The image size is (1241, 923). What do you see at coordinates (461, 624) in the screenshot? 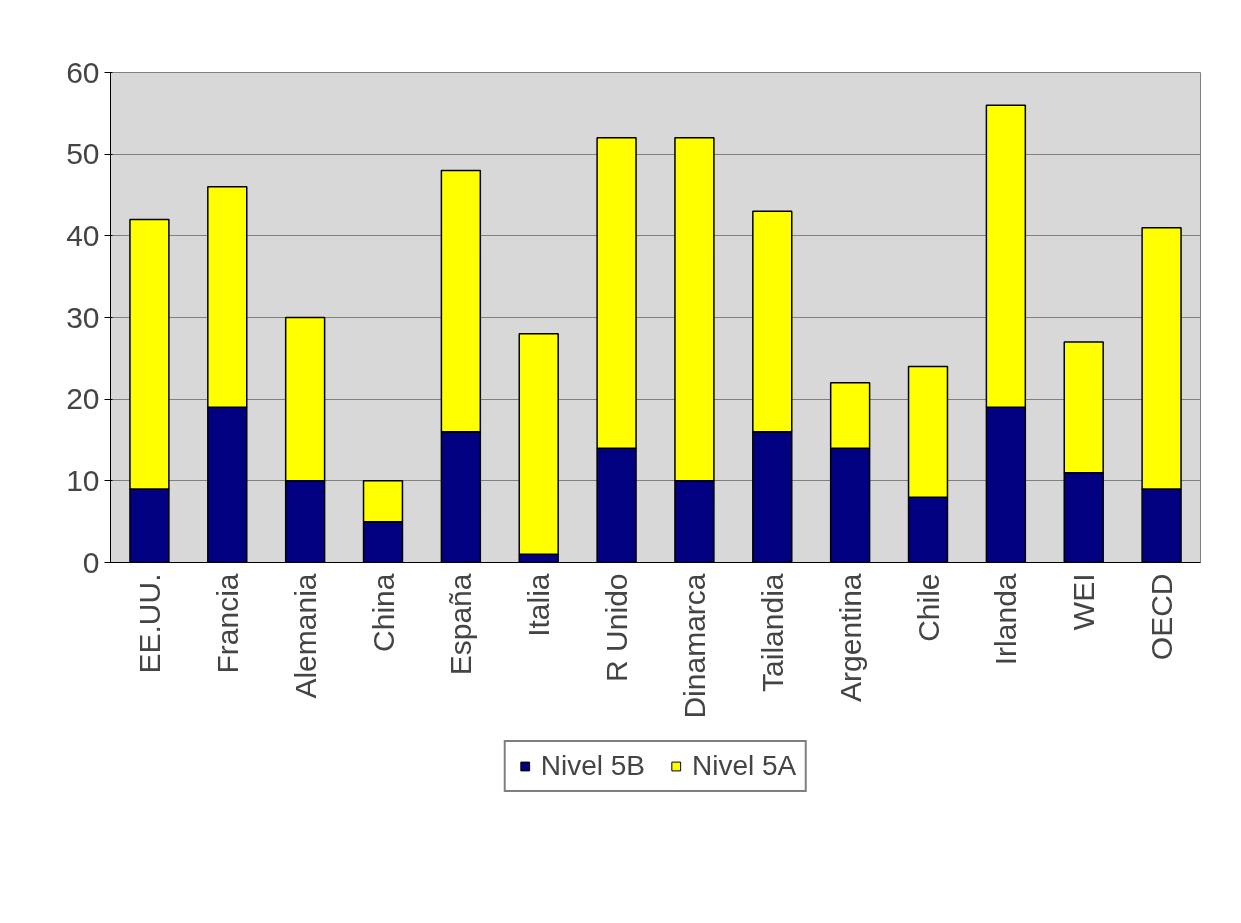
I see `x-tick-label: España` at bounding box center [461, 624].